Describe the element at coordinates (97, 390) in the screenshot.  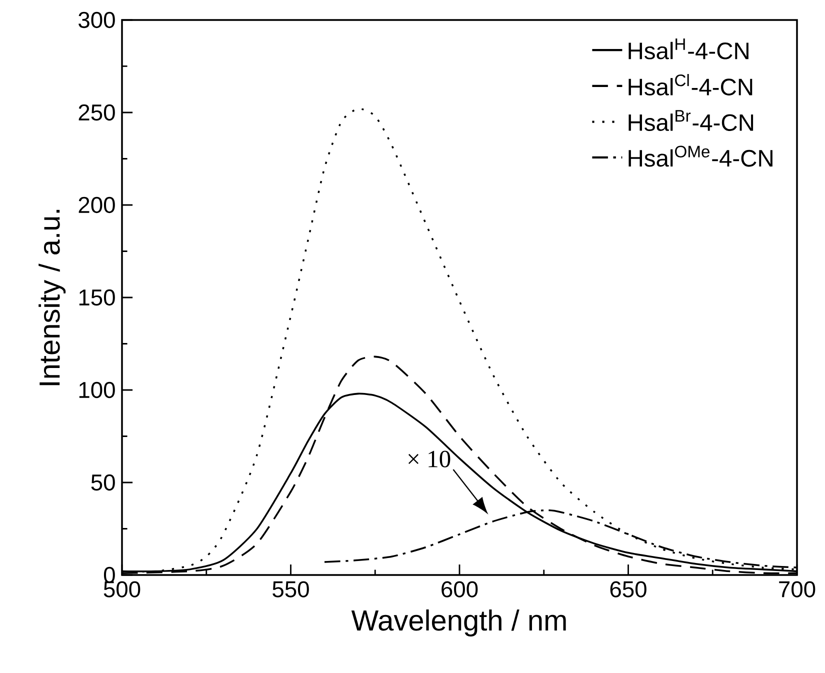
I see `y-tick-label: 100` at that location.